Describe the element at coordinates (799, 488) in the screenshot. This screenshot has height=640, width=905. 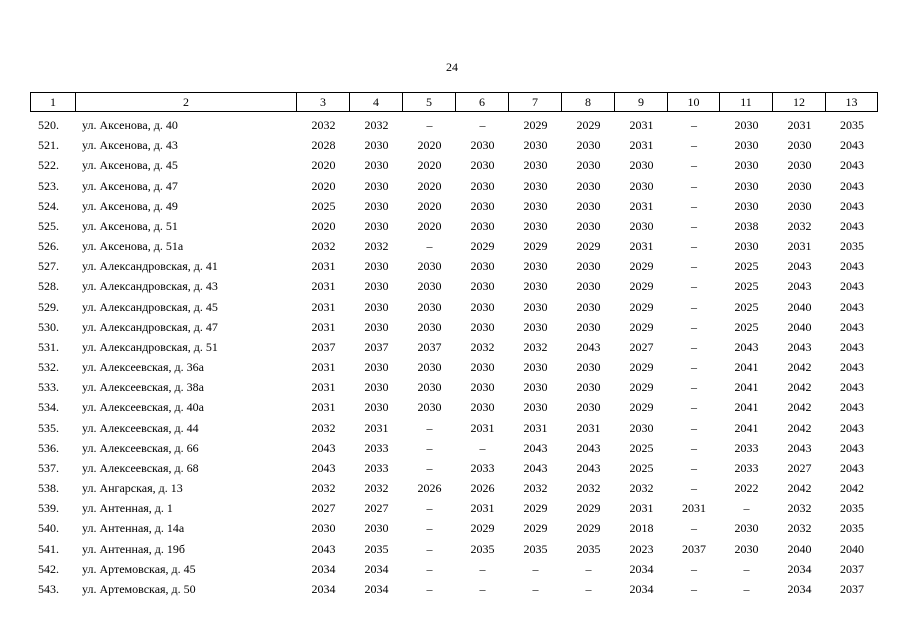
I see `year-cell: 2042` at that location.